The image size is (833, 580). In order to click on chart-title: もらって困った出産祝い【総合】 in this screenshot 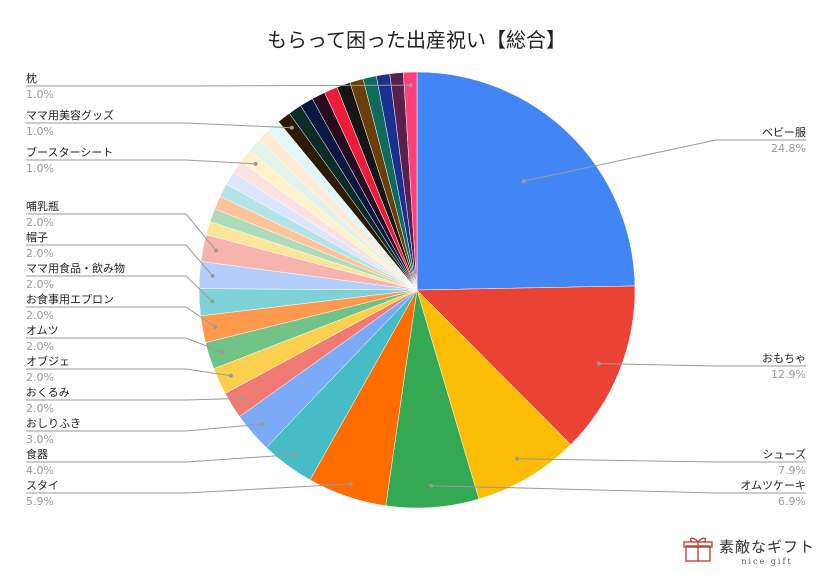, I will do `click(416, 40)`.